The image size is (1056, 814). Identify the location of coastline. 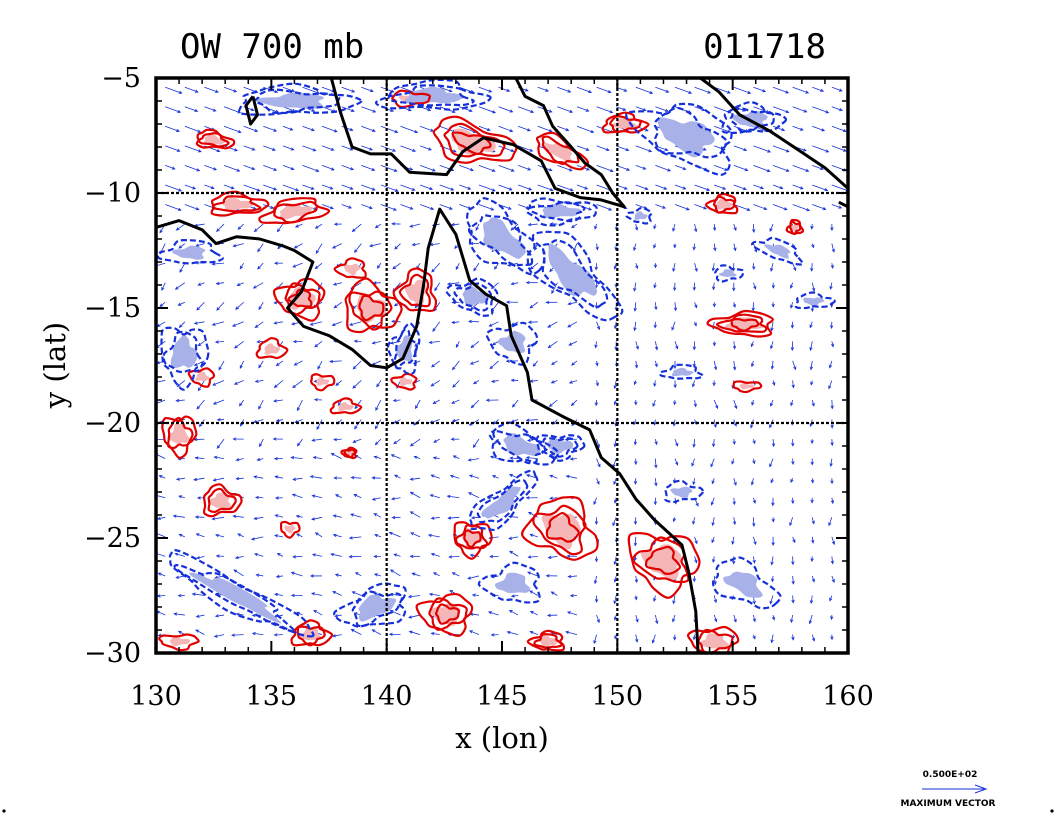
(477, 143).